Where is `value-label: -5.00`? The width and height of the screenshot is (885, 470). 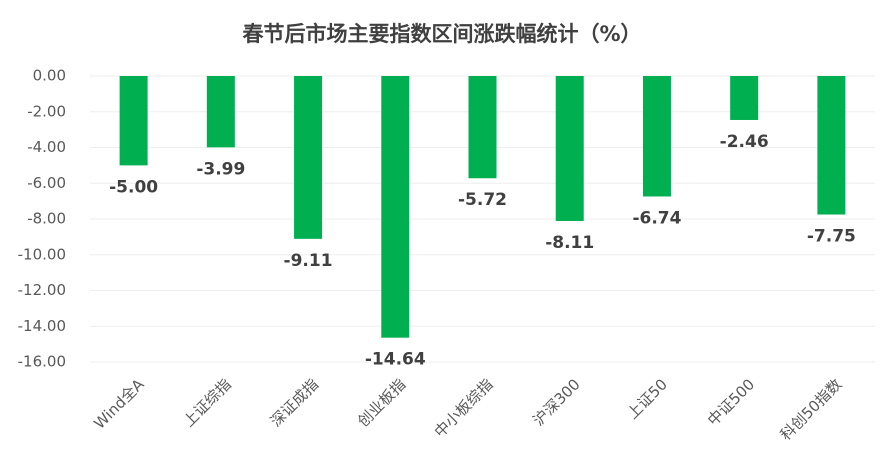 value-label: -5.00 is located at coordinates (133, 187).